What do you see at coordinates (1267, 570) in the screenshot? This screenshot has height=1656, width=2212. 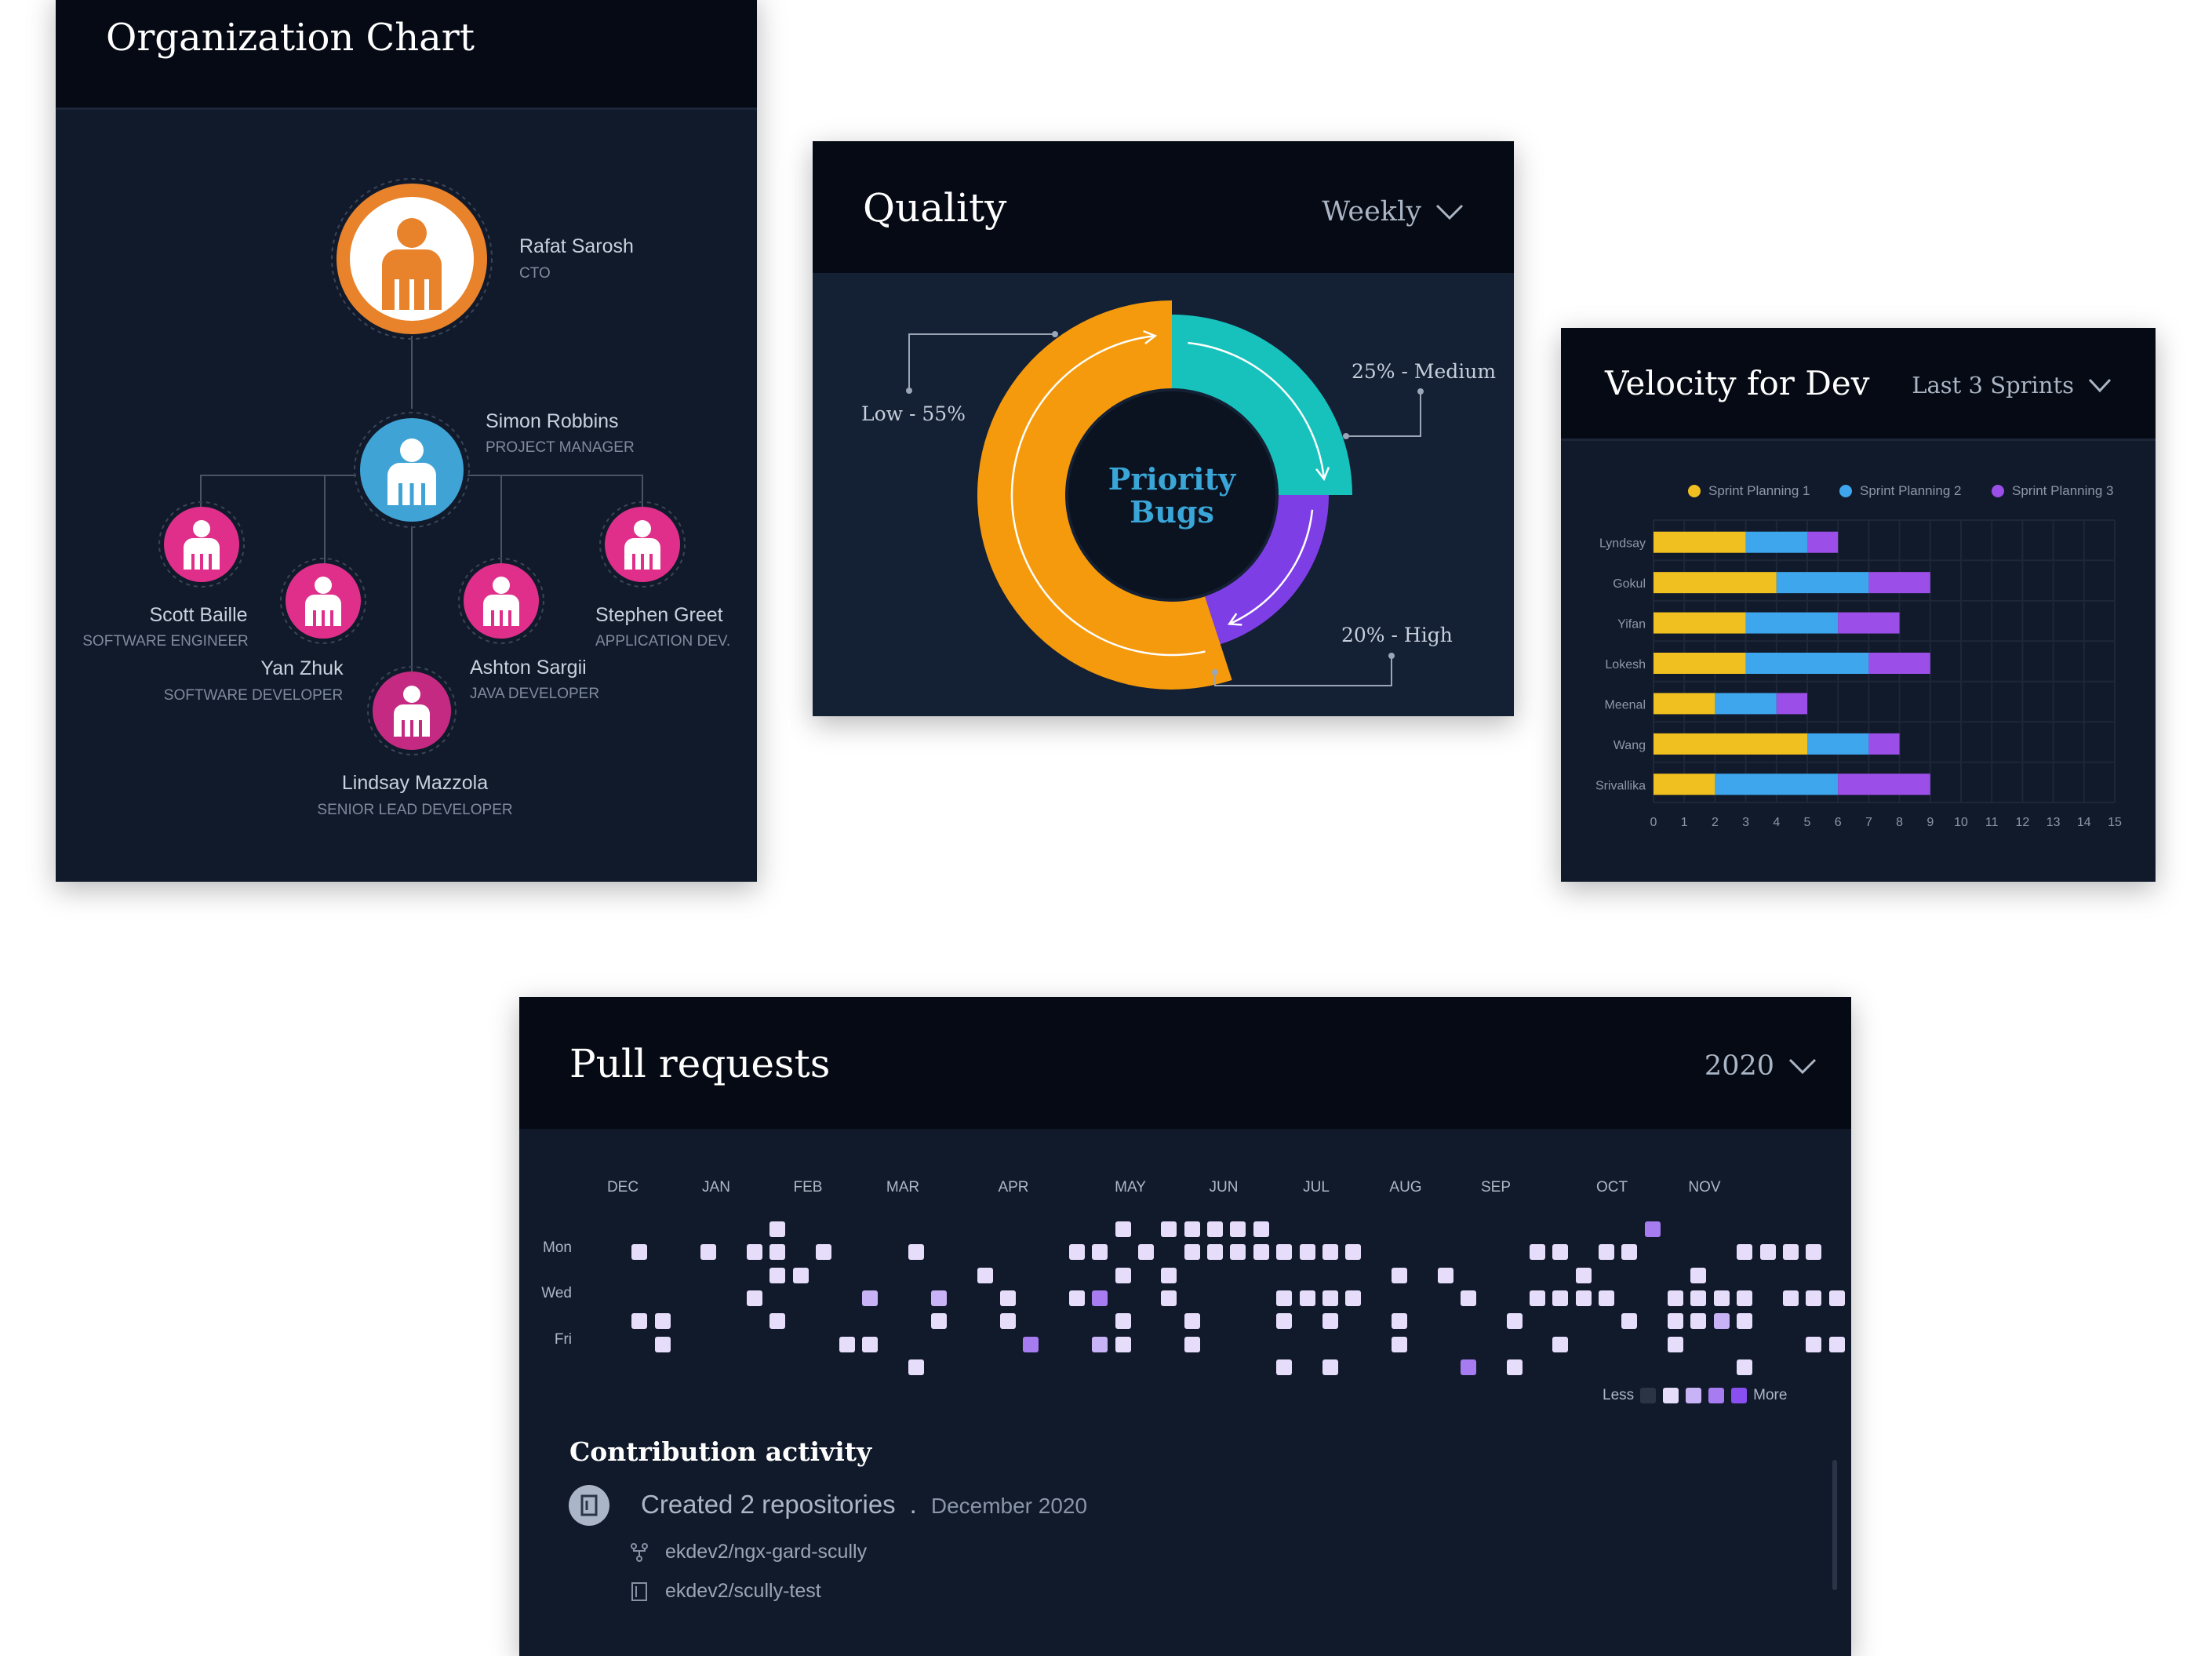 I see `donut-slice-high` at bounding box center [1267, 570].